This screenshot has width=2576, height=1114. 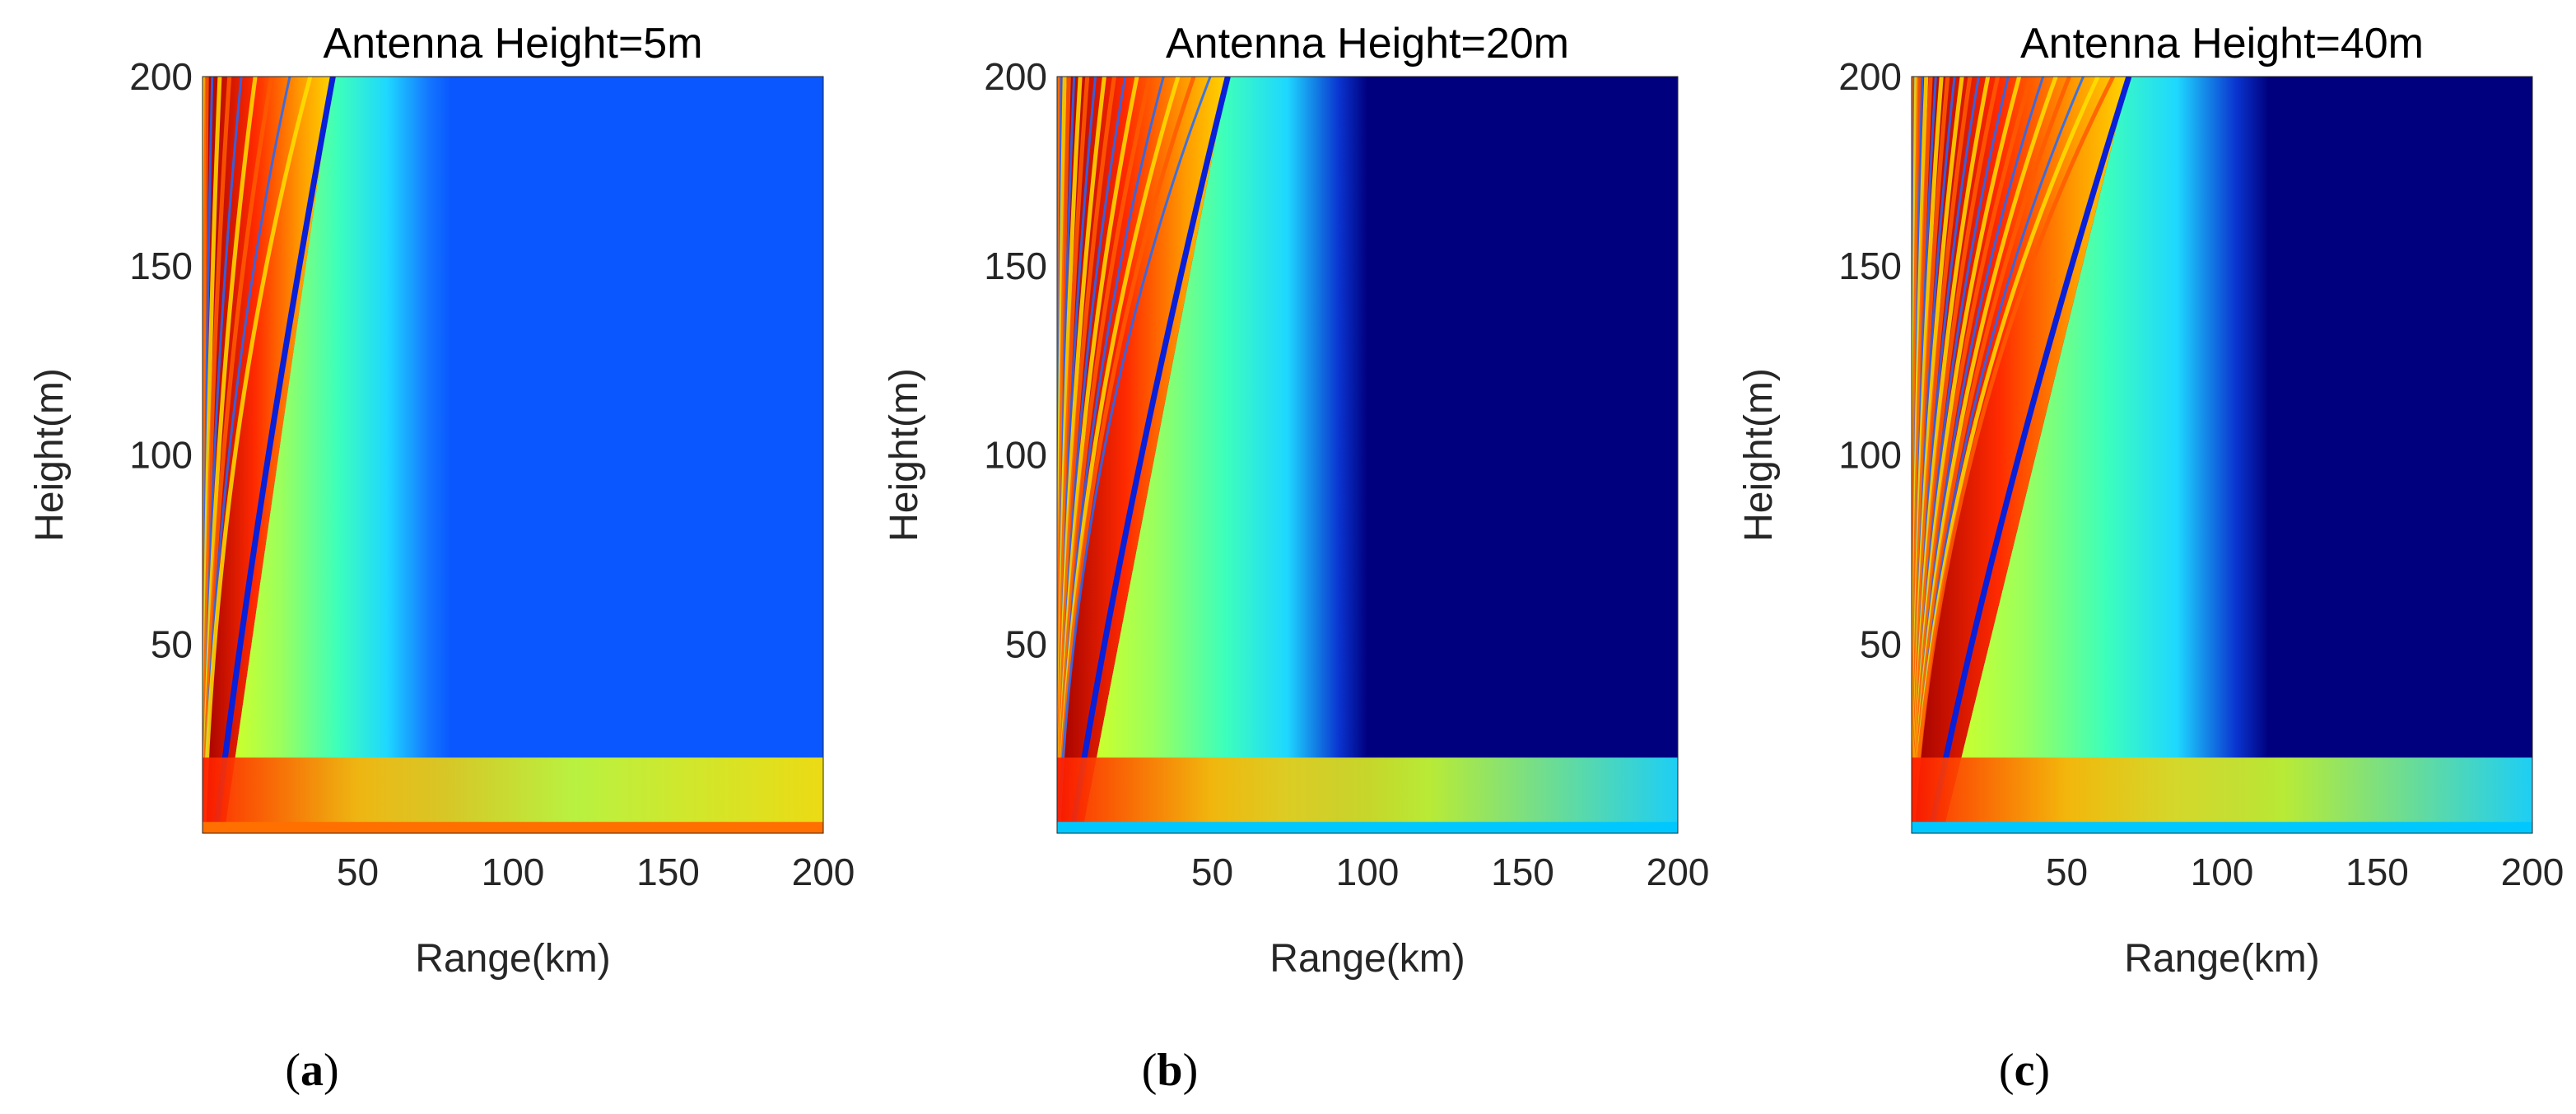 What do you see at coordinates (1367, 44) in the screenshot?
I see `chart-title: Antenna Height=20m` at bounding box center [1367, 44].